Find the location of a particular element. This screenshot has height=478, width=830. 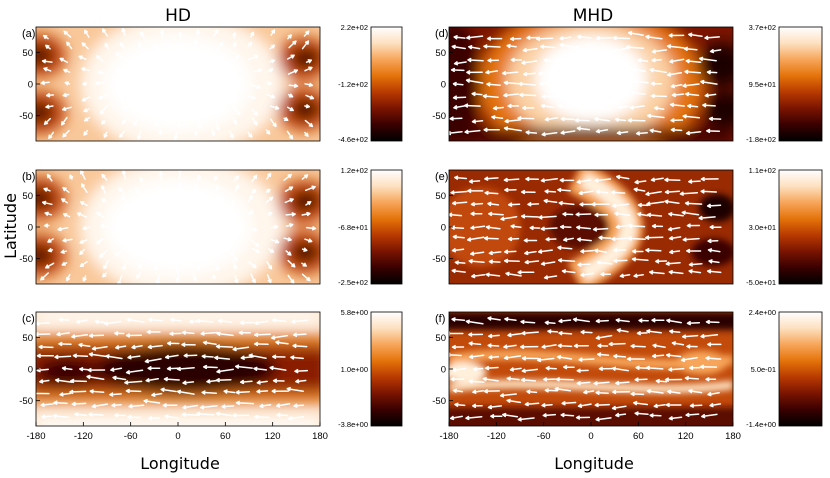

panel-label: (f) is located at coordinates (440, 319).